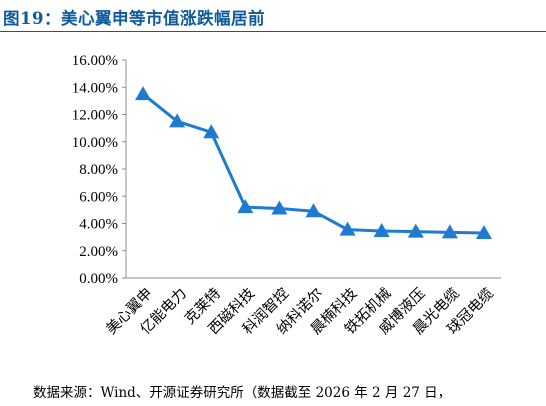 The image size is (546, 406). I want to click on y-tick-label: 6.00%, so click(98, 197).